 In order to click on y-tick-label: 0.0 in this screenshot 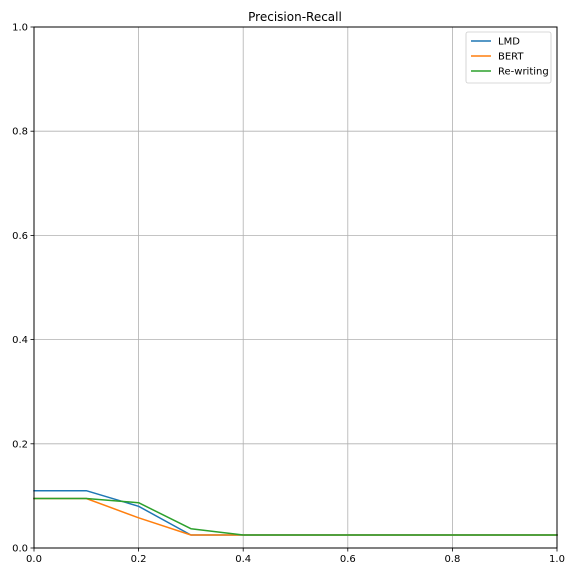, I will do `click(20, 549)`.